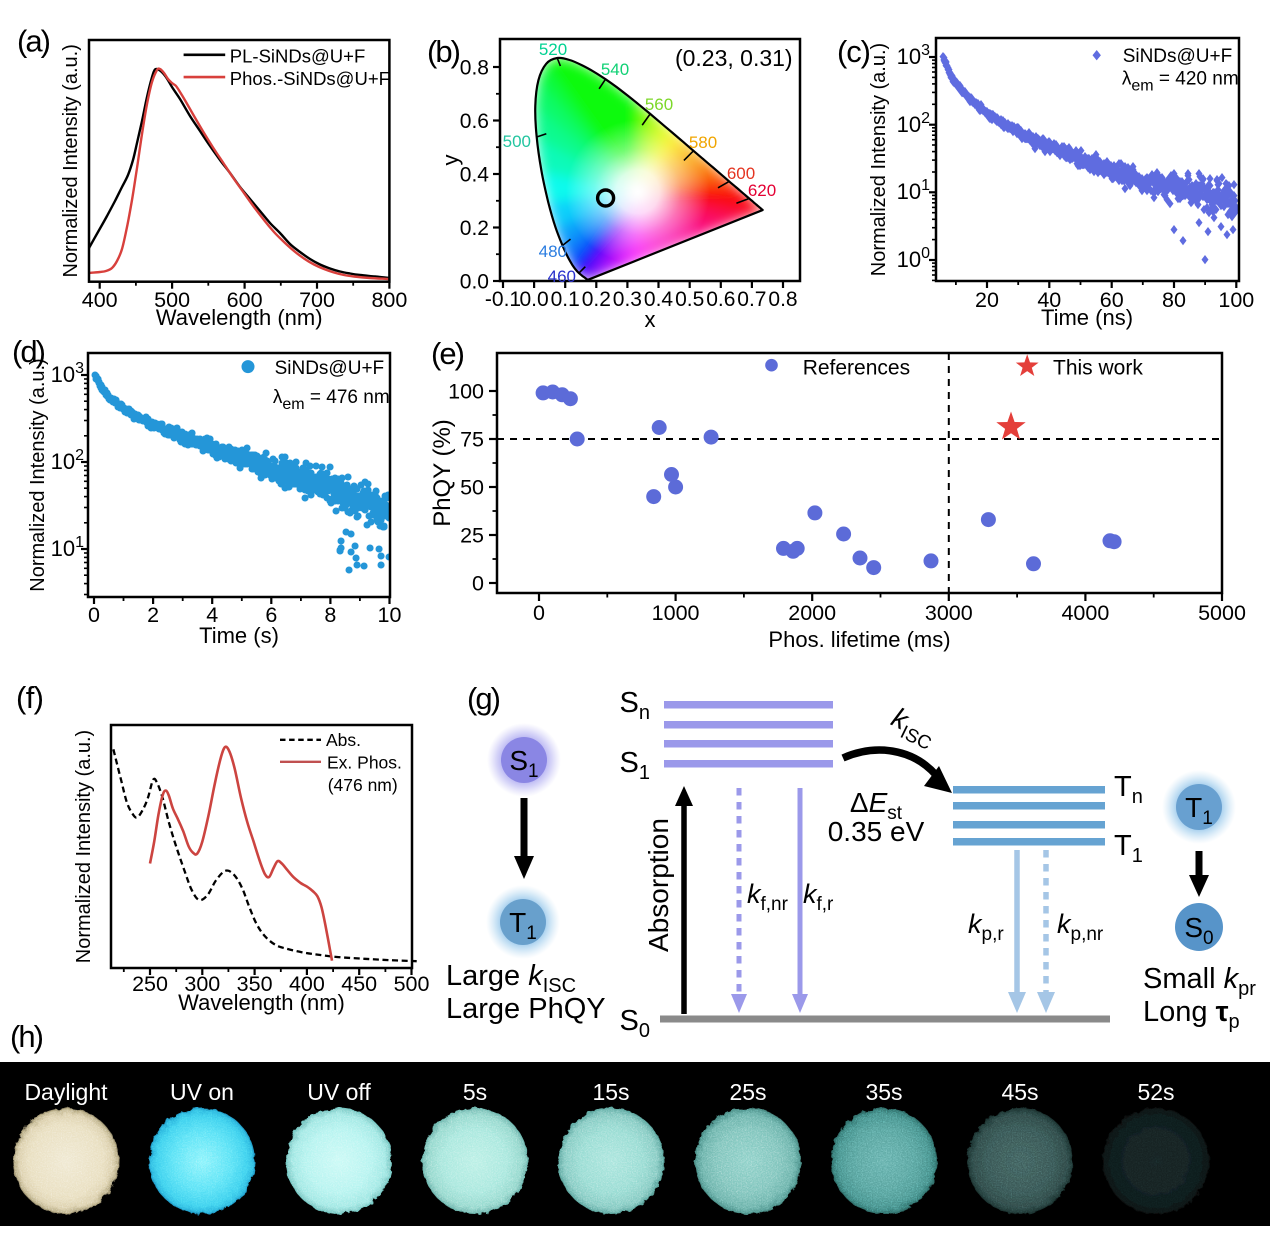 The width and height of the screenshot is (1270, 1242). What do you see at coordinates (66, 1092) in the screenshot?
I see `svg-text: Daylight` at bounding box center [66, 1092].